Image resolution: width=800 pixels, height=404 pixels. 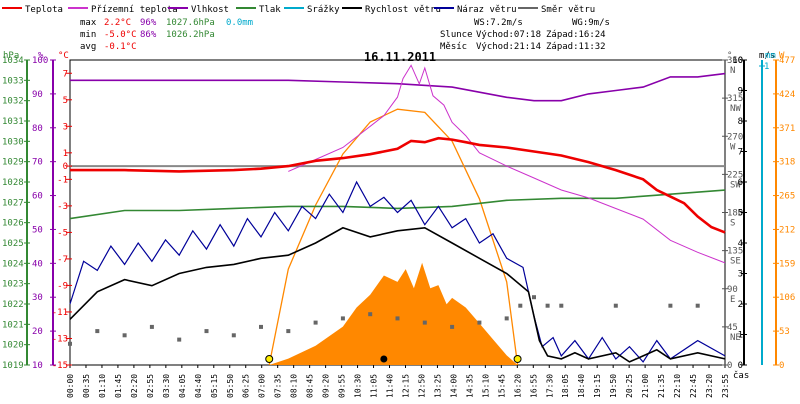 What do you see at coordinates (591, 23) in the screenshot?
I see `wind-gust-info: WG:9m/s` at bounding box center [591, 23].